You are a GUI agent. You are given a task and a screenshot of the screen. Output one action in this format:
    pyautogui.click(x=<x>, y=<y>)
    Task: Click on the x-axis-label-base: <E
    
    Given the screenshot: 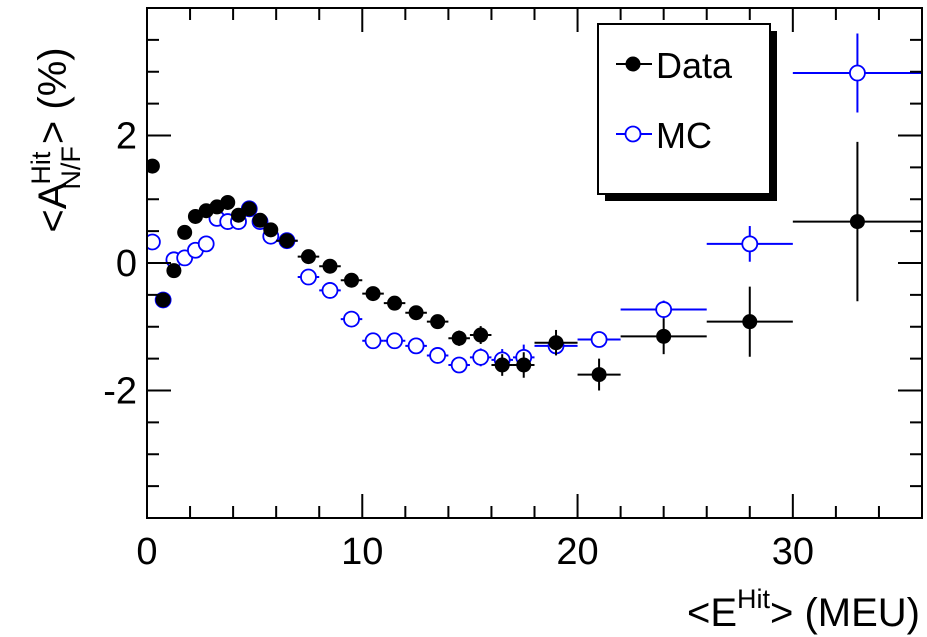 What is the action you would take?
    pyautogui.click(x=712, y=613)
    